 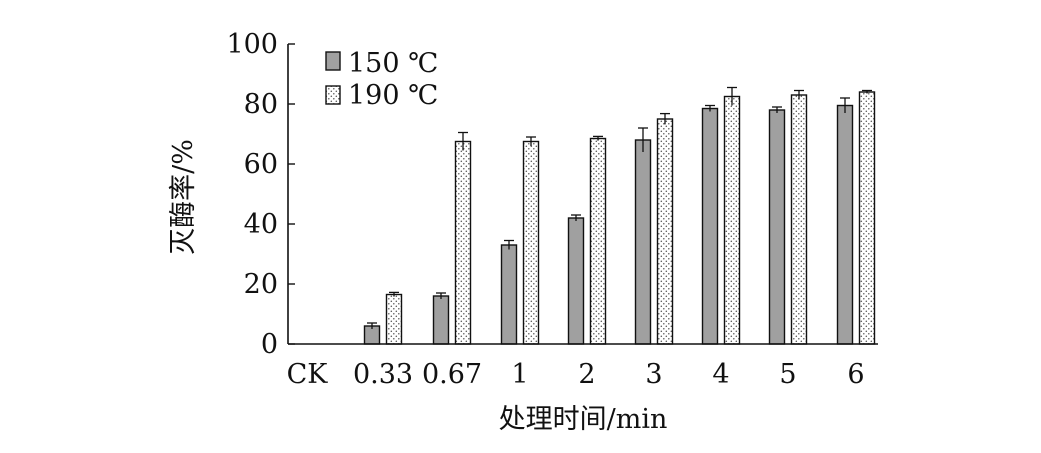 I want to click on y-tick-label: 80, so click(x=261, y=104).